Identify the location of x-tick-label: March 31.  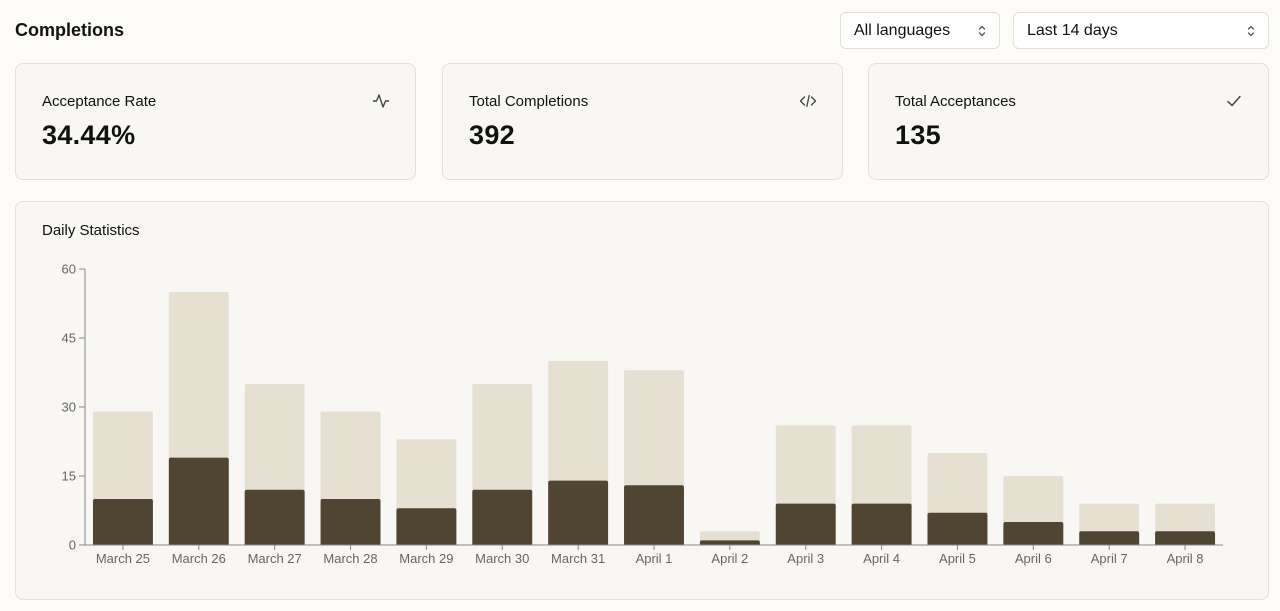
(578, 558).